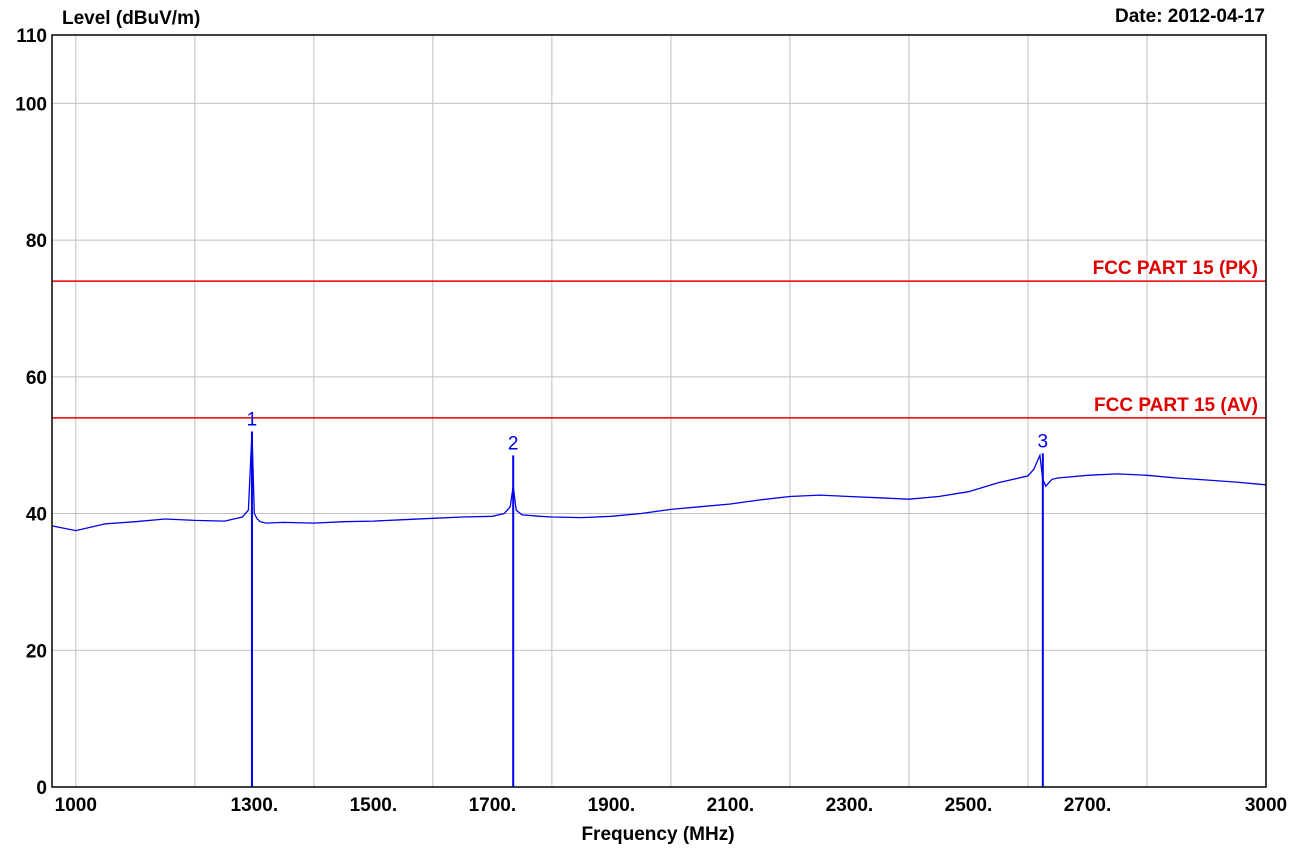 The width and height of the screenshot is (1293, 851). I want to click on marker-label: 2, so click(513, 443).